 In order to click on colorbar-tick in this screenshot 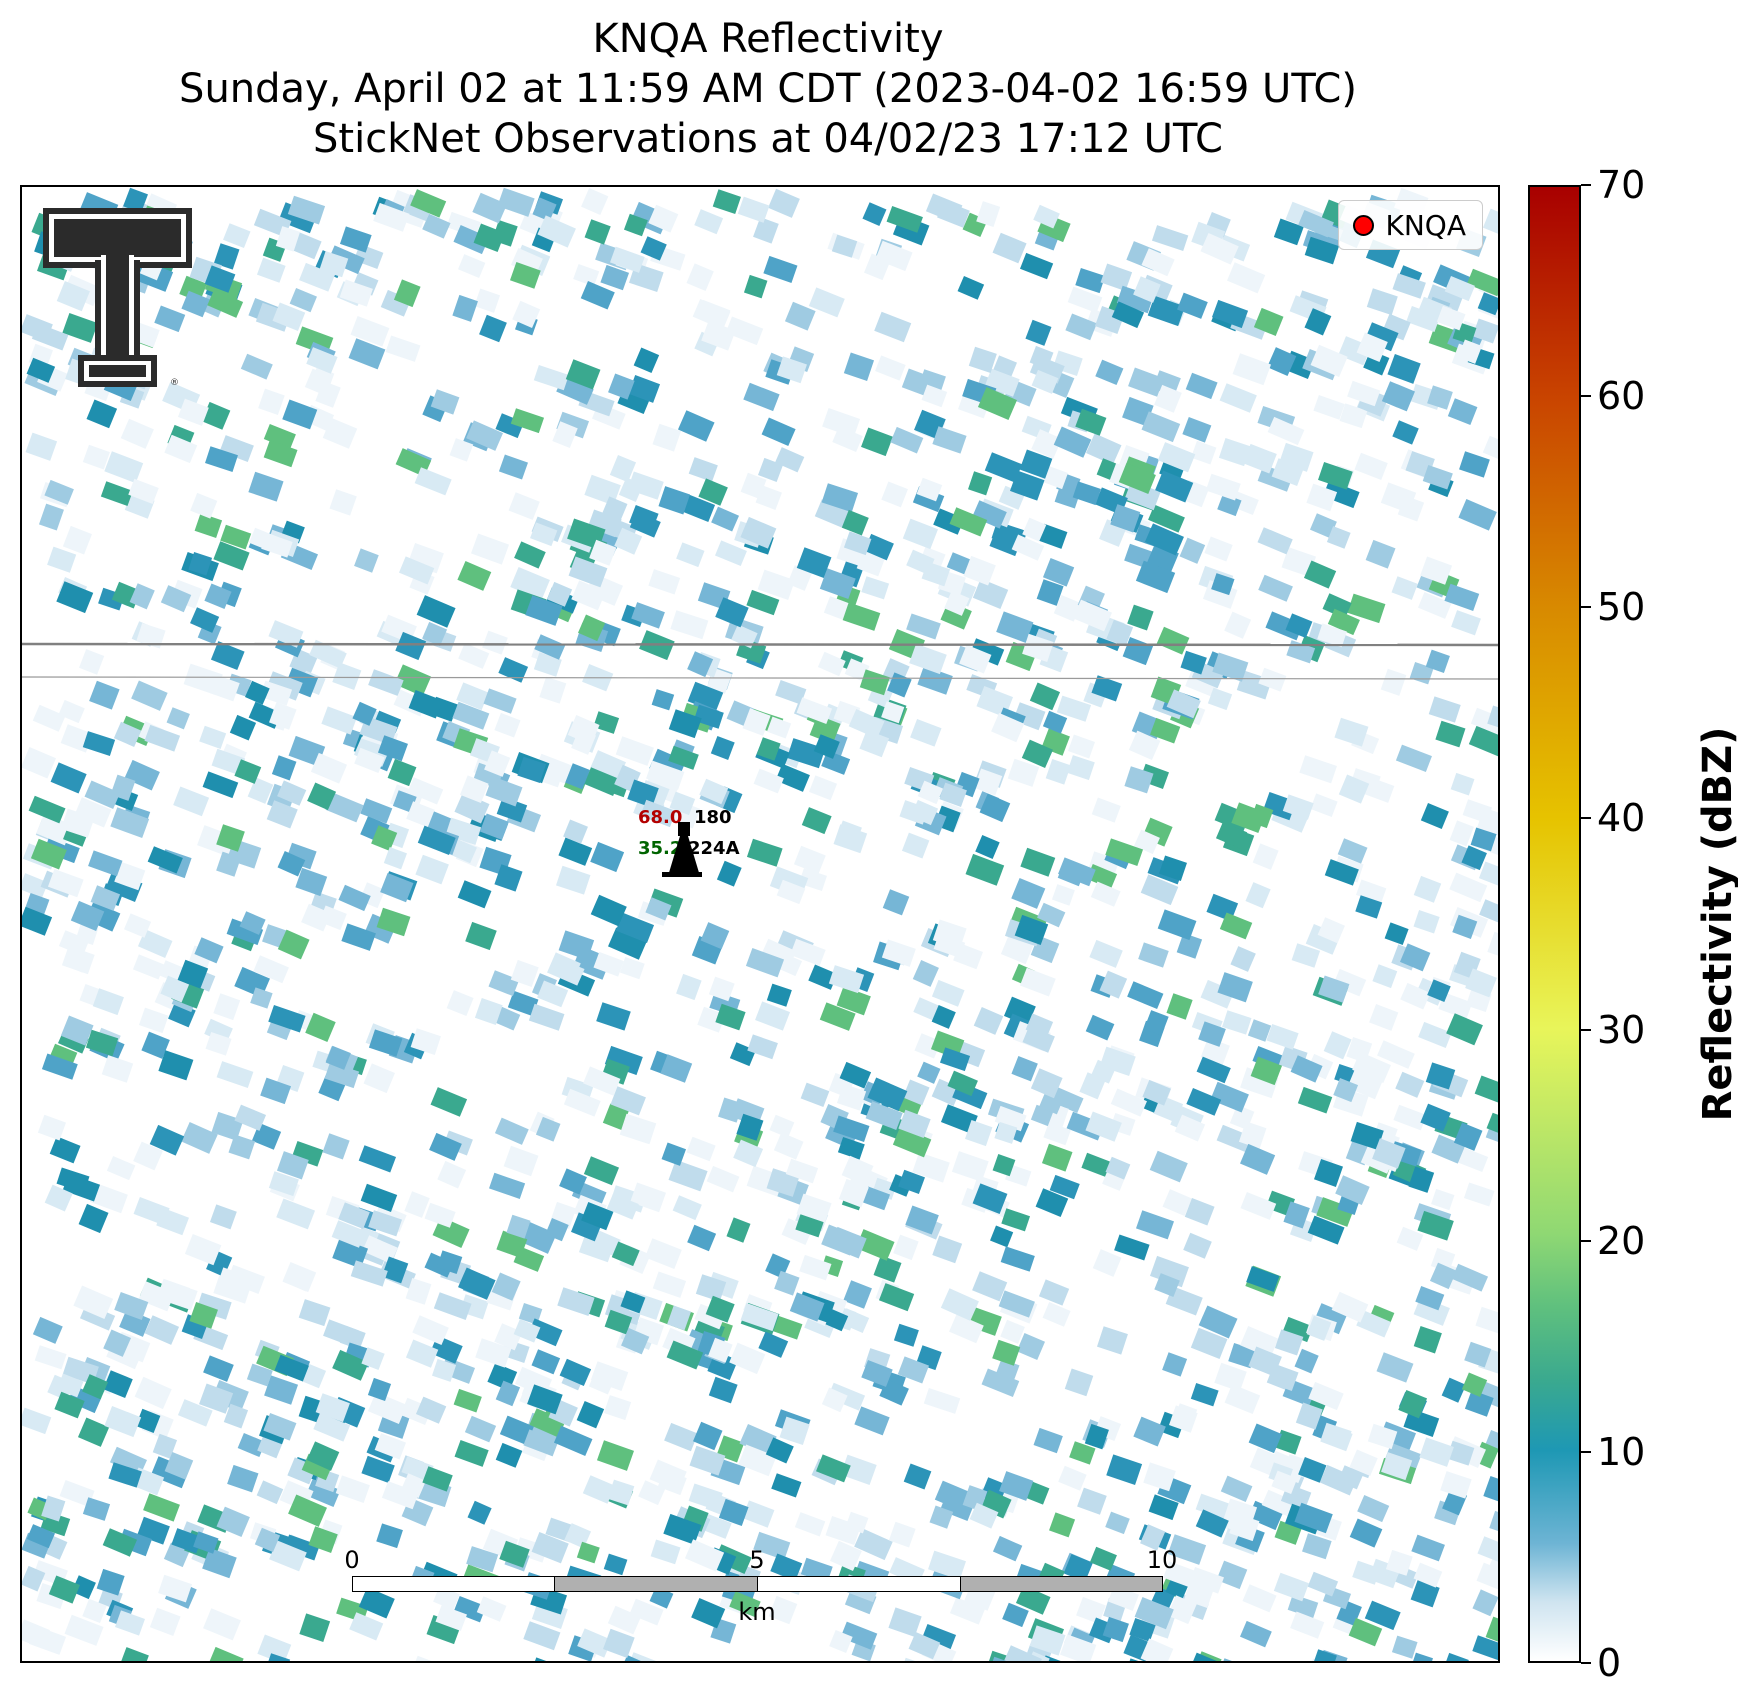, I will do `click(1586, 1663)`.